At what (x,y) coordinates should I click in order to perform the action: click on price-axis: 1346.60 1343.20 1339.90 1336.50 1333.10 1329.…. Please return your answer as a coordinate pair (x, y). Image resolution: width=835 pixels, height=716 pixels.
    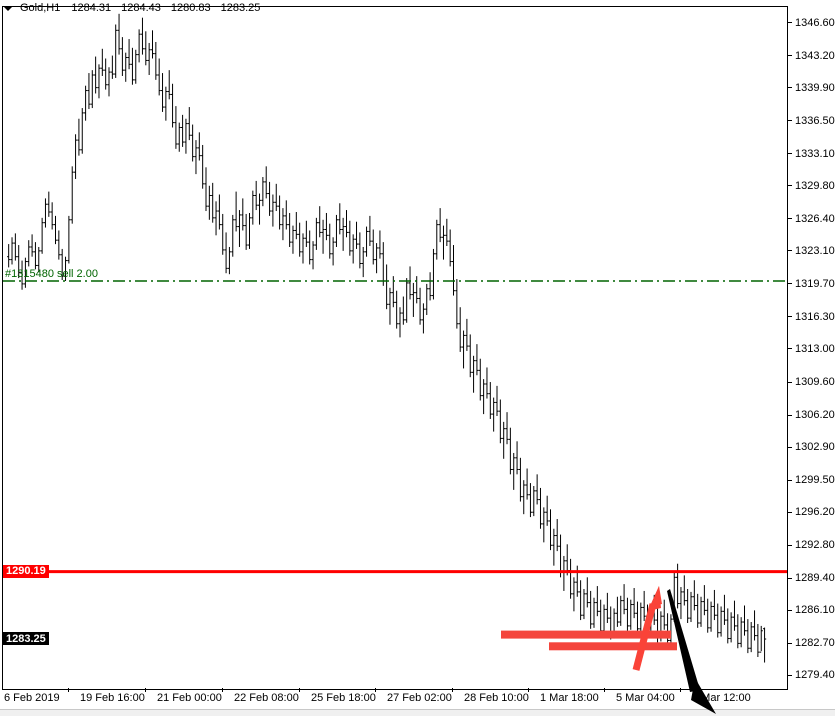
    Looking at the image, I should click on (811, 348).